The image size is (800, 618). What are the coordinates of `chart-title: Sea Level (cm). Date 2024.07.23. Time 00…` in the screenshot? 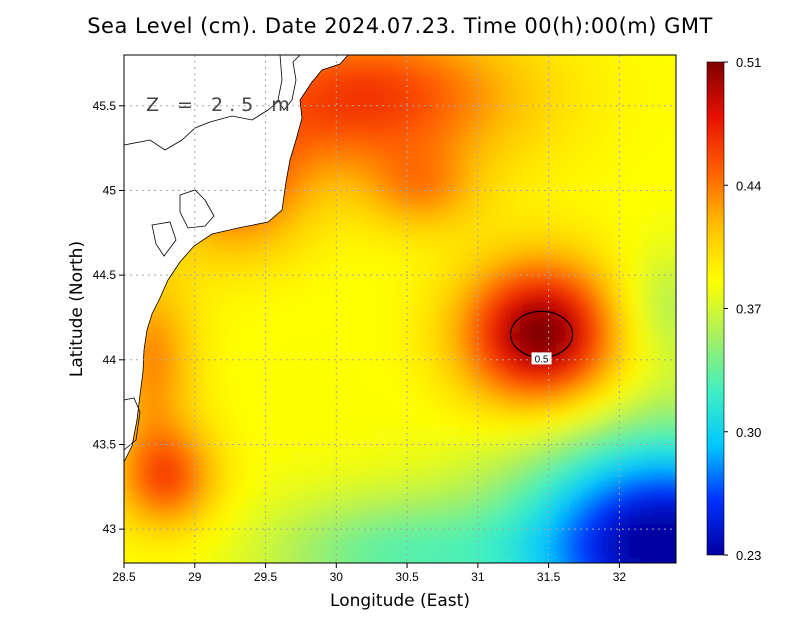 It's located at (400, 26).